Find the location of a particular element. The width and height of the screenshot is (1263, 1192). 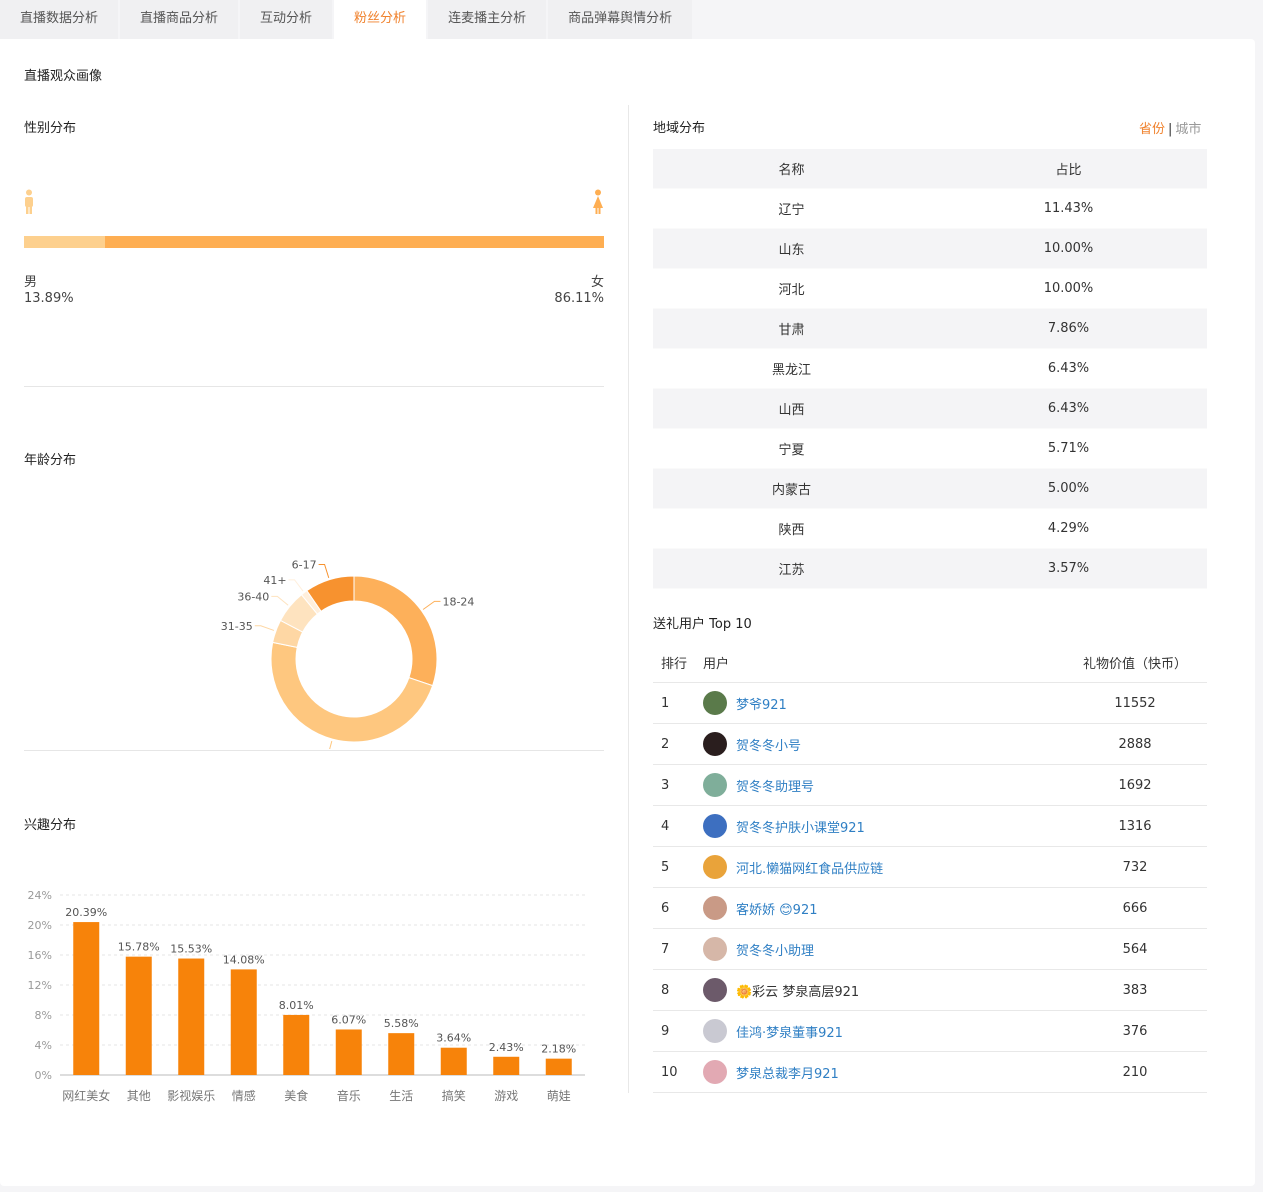

user-name-link: 客娇娇 😊921 is located at coordinates (777, 910).